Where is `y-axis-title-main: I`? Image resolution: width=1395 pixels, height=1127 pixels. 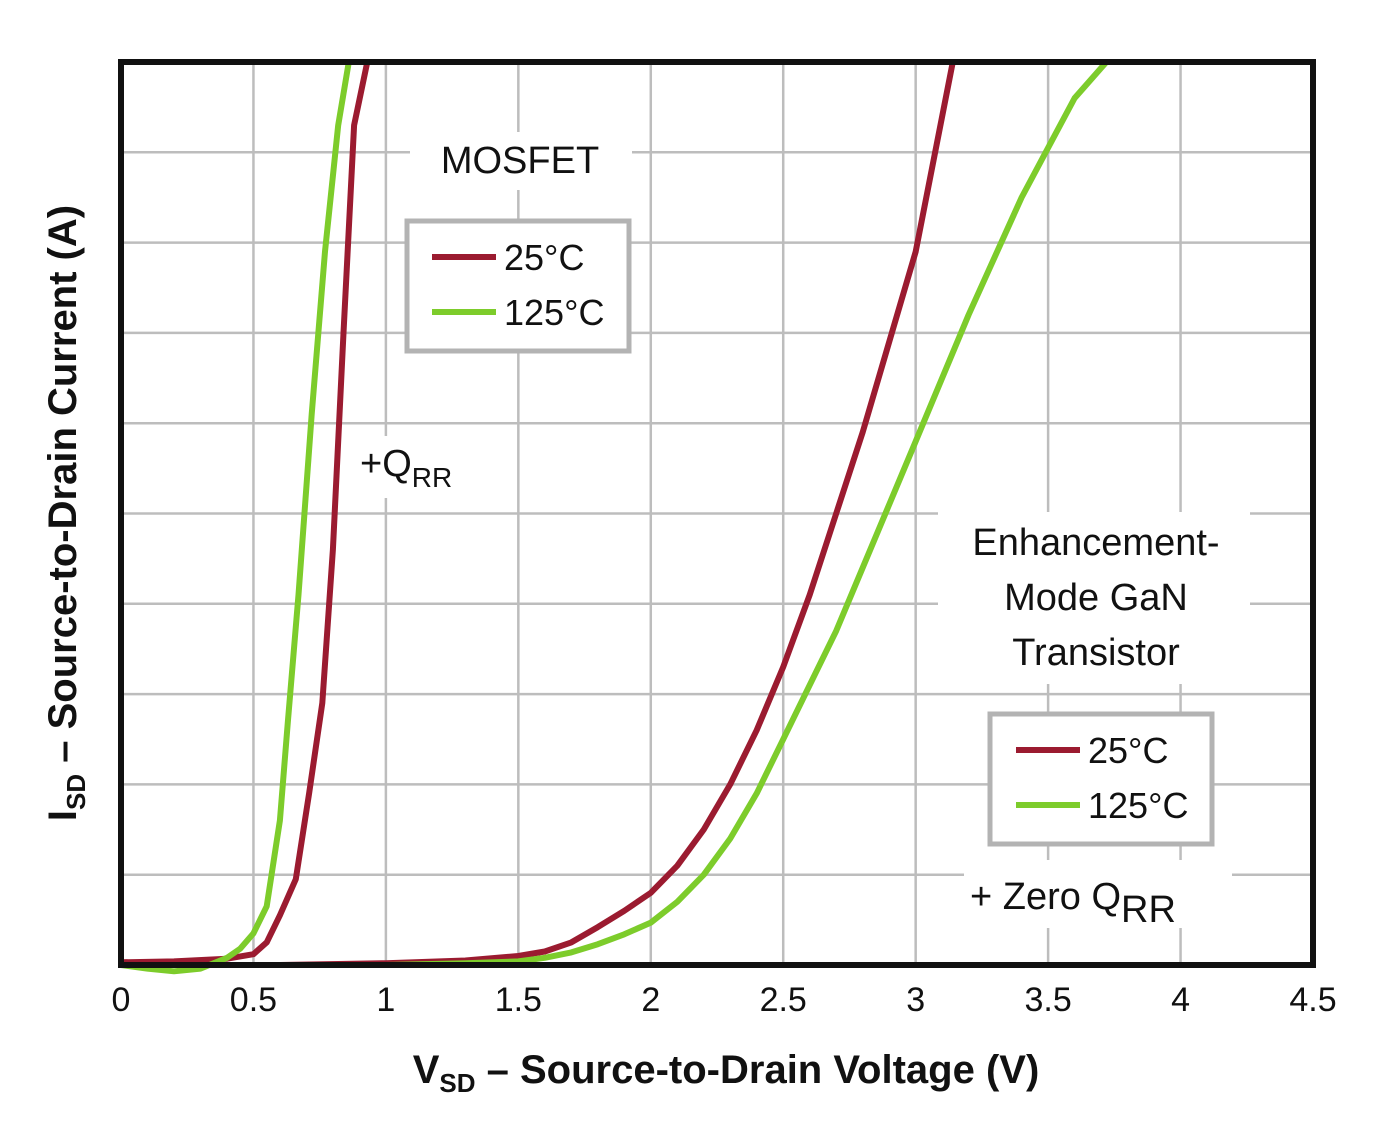
y-axis-title-main: I is located at coordinates (63, 815).